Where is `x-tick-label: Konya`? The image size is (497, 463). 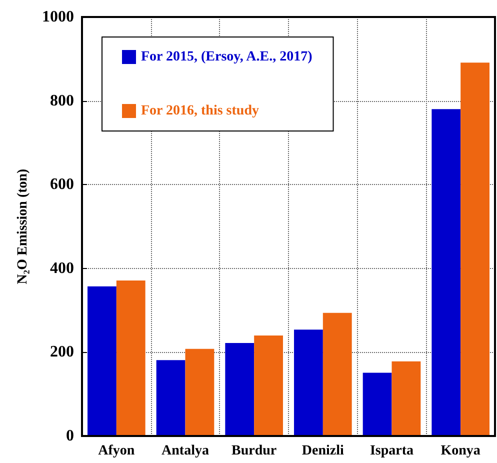
x-tick-label: Konya is located at coordinates (460, 451).